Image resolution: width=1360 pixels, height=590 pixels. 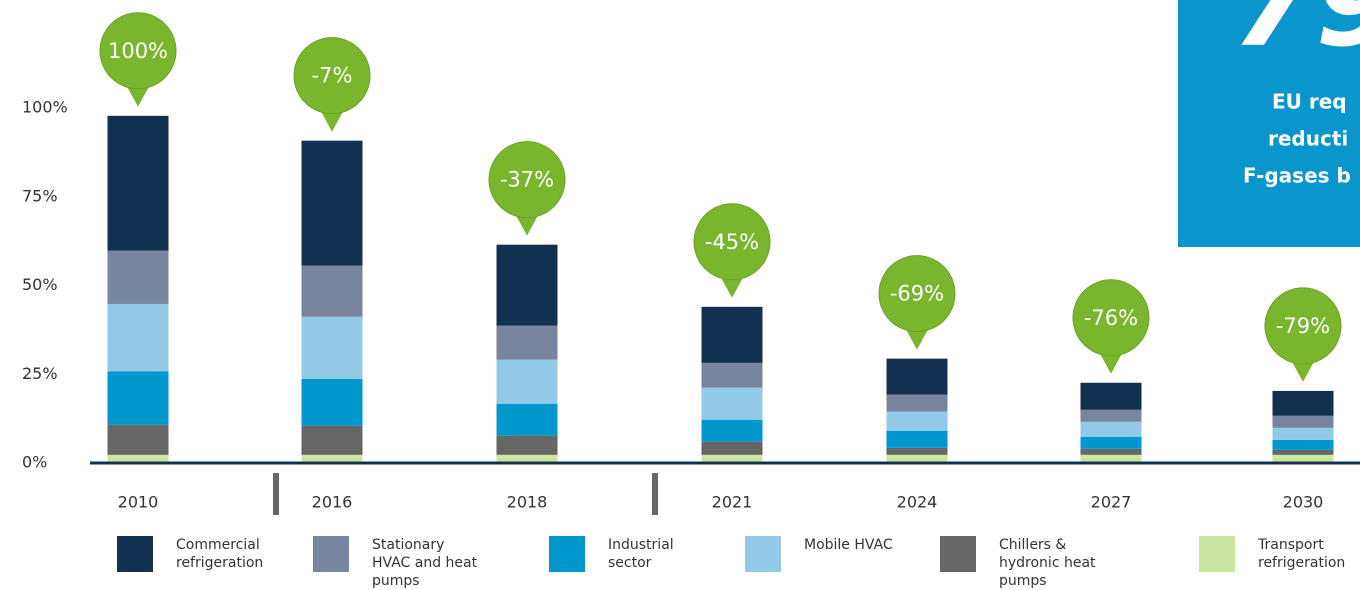 I want to click on bubble: -37%, so click(x=527, y=188).